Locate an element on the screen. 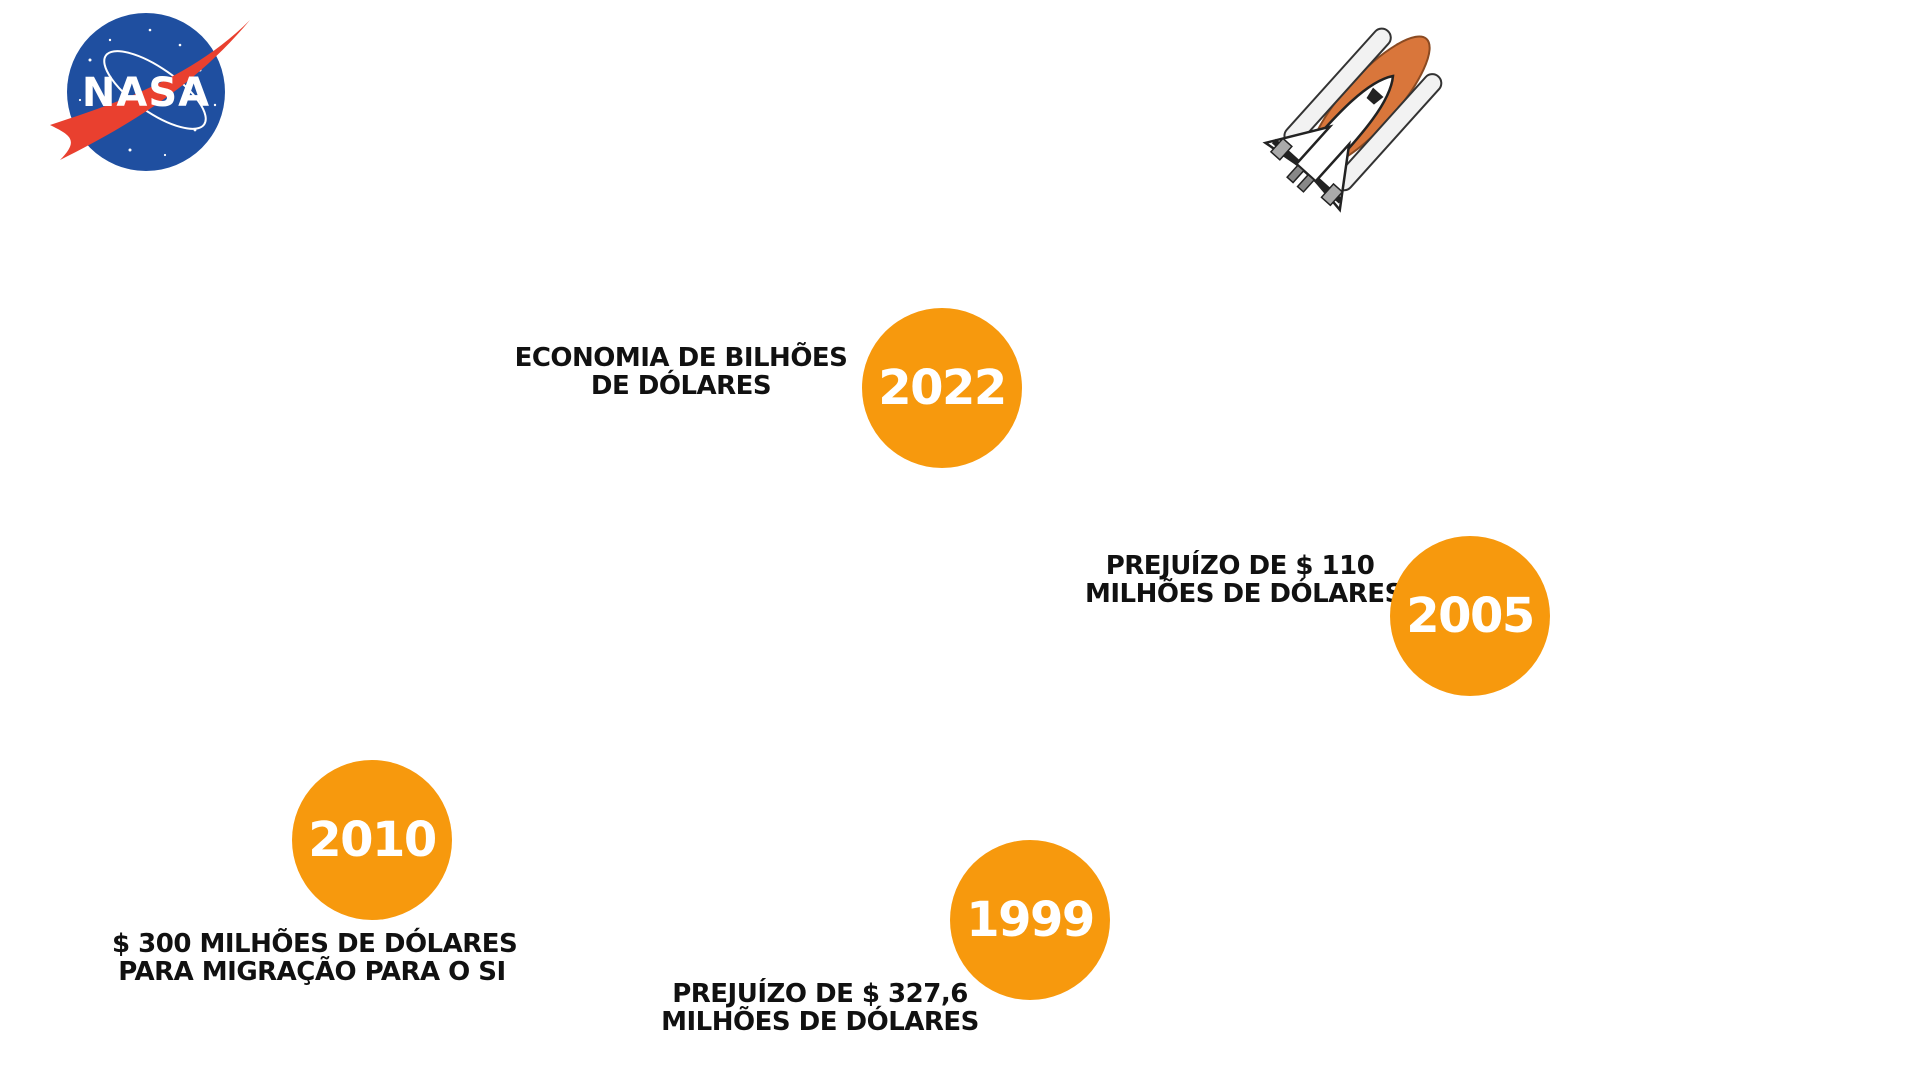 The width and height of the screenshot is (1920, 1080). year-badge-2005: 2005 is located at coordinates (1470, 616).